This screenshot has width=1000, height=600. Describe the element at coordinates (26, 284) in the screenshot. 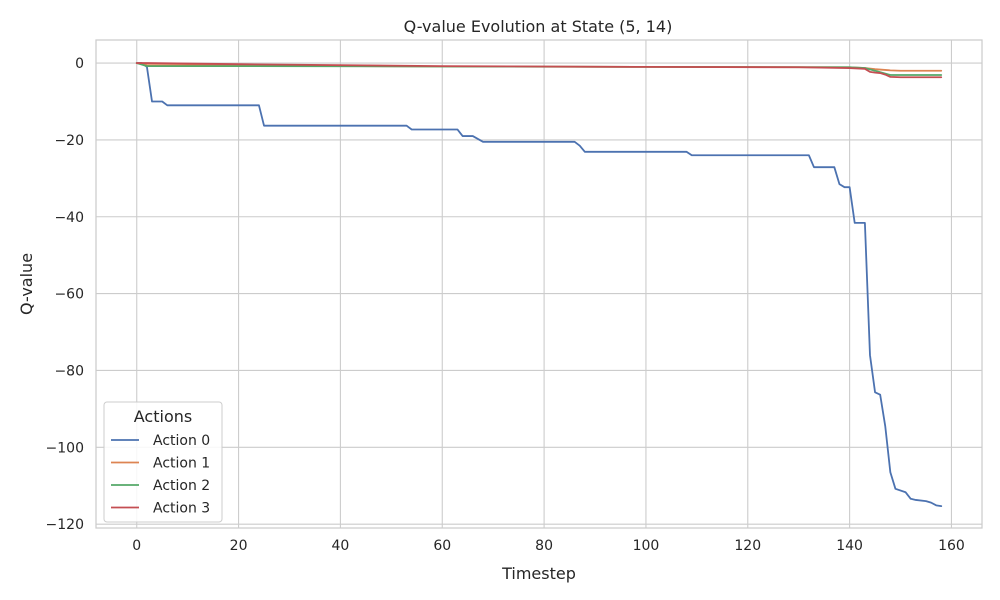

I see `y-axis-title: Q-value` at that location.